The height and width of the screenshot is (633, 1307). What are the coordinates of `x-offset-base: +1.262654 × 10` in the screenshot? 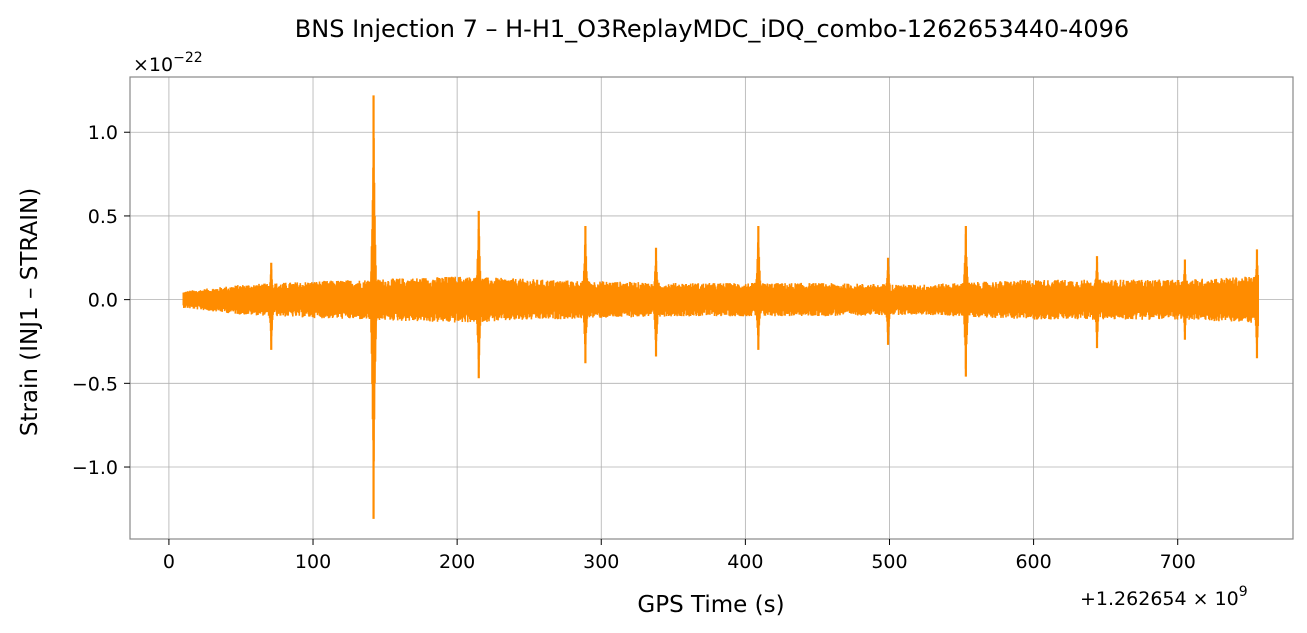 It's located at (1159, 599).